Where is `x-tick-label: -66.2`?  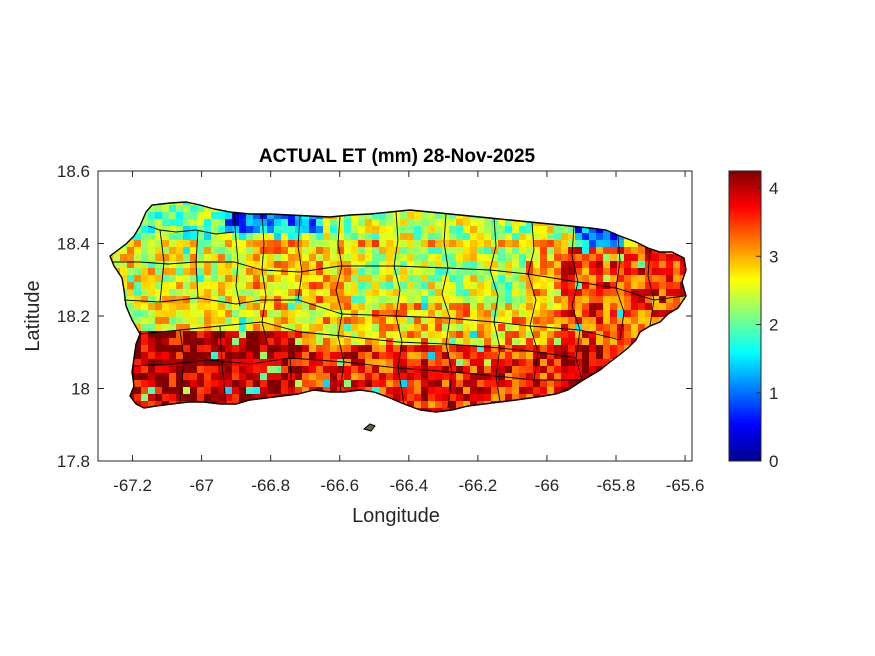 x-tick-label: -66.2 is located at coordinates (478, 485).